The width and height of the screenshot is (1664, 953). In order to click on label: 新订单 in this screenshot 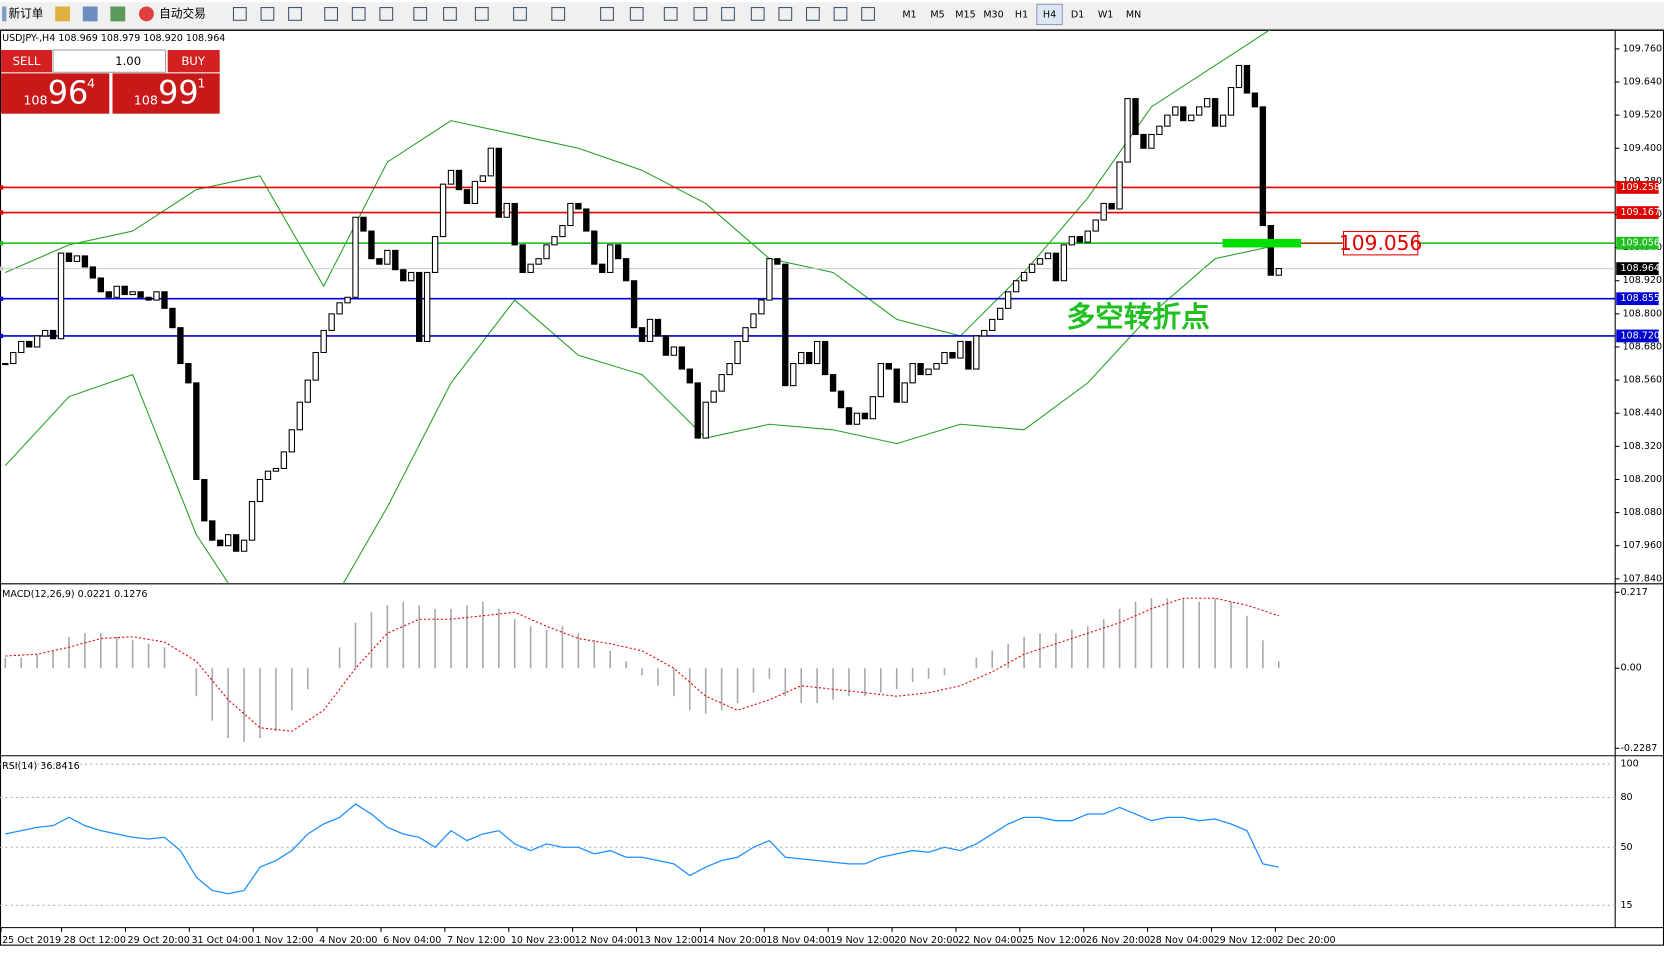, I will do `click(25, 13)`.